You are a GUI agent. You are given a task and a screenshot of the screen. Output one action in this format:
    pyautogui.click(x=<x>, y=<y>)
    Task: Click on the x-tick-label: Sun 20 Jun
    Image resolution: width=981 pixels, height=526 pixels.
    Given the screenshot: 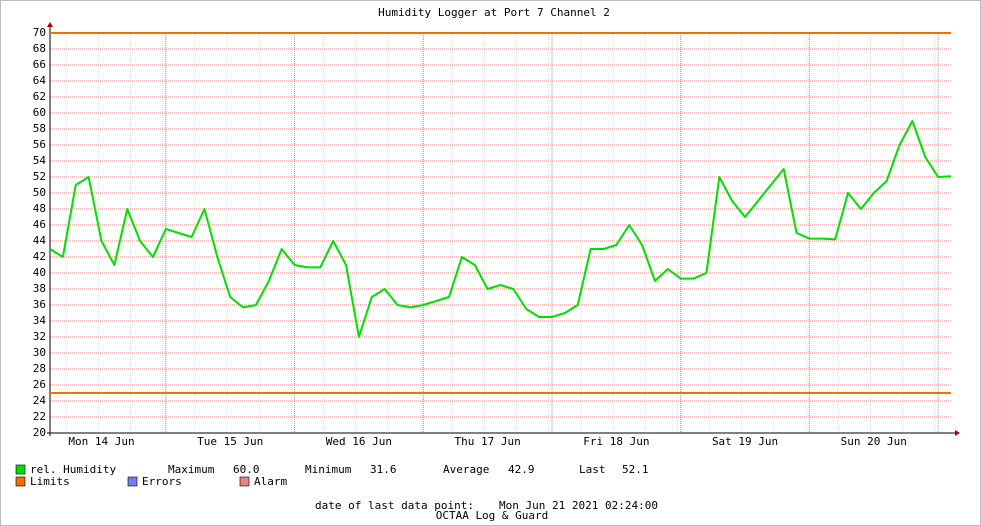 What is the action you would take?
    pyautogui.click(x=874, y=441)
    